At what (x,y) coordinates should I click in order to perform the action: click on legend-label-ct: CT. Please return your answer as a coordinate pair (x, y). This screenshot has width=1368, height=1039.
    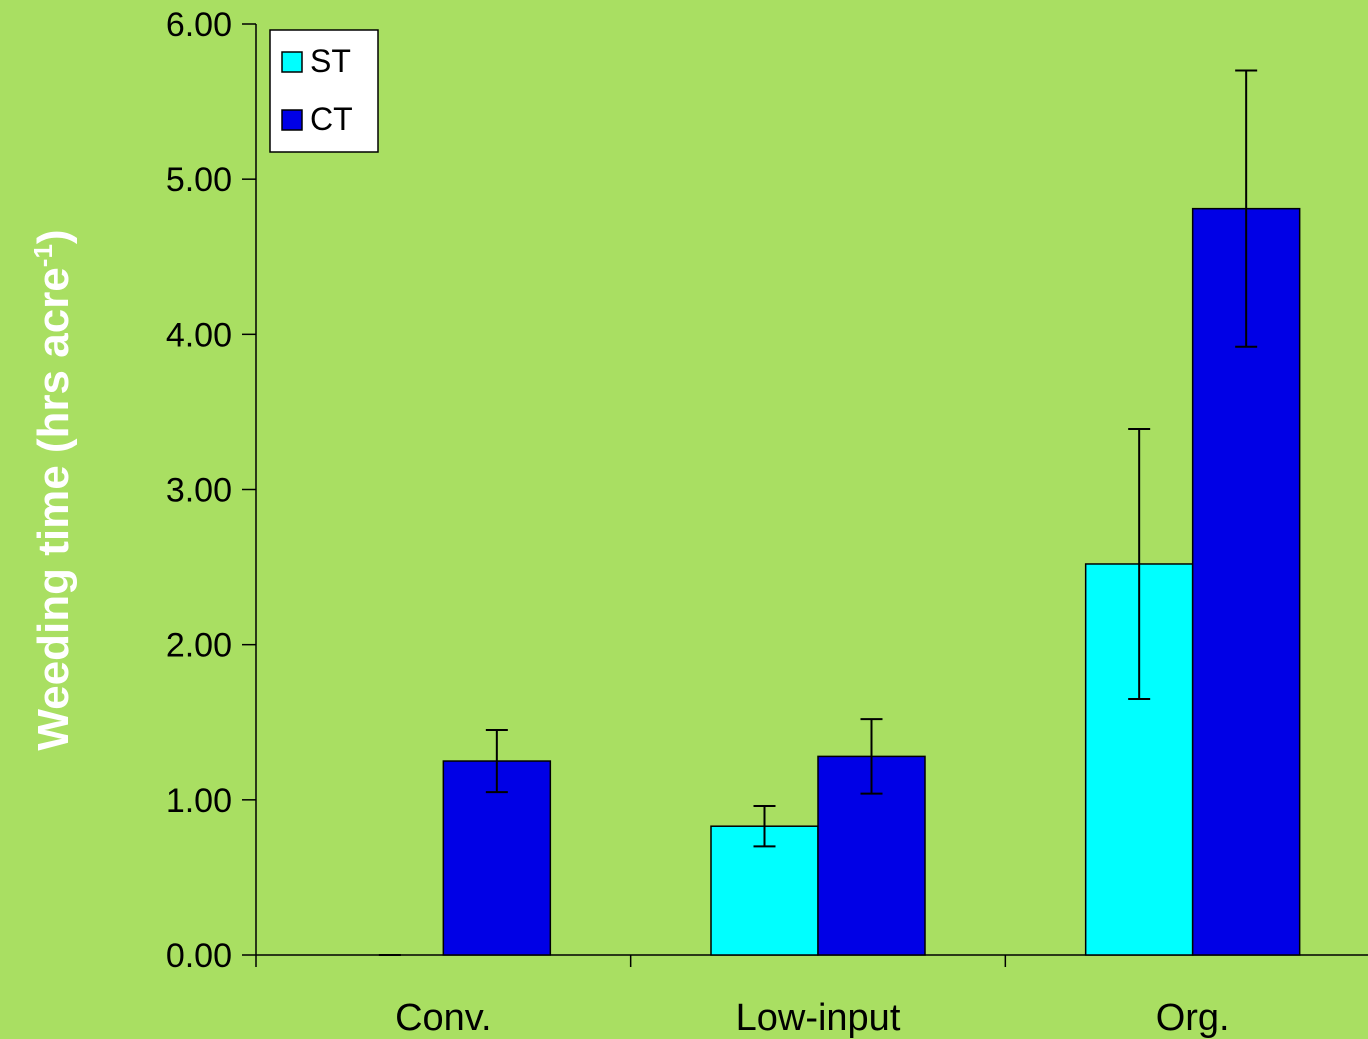
    Looking at the image, I should click on (331, 119).